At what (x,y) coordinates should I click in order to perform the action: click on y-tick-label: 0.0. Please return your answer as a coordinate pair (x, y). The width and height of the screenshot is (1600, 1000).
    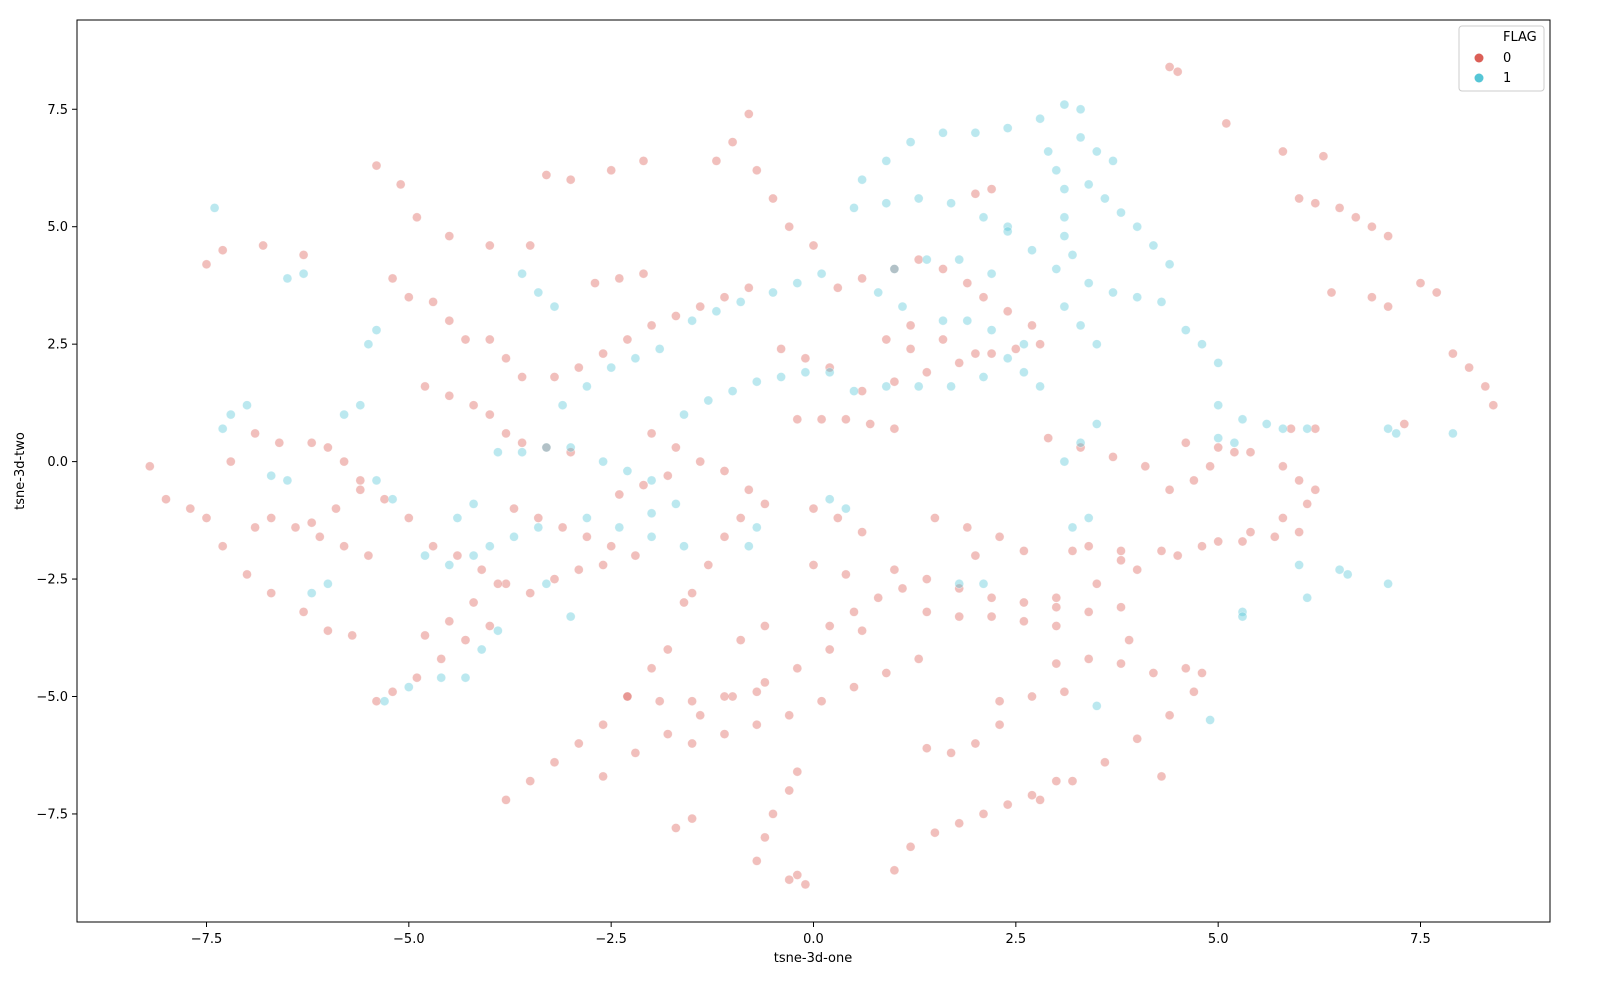
    Looking at the image, I should click on (57, 462).